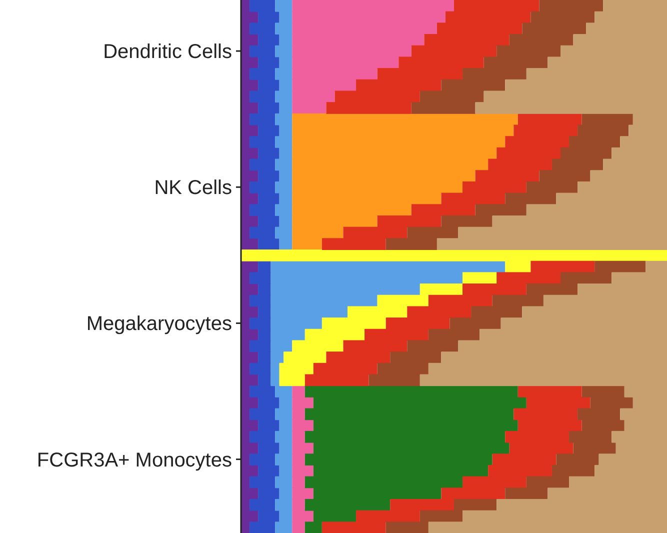 The width and height of the screenshot is (667, 533). Describe the element at coordinates (167, 52) in the screenshot. I see `y-tick-label: Dendritic Cells` at that location.